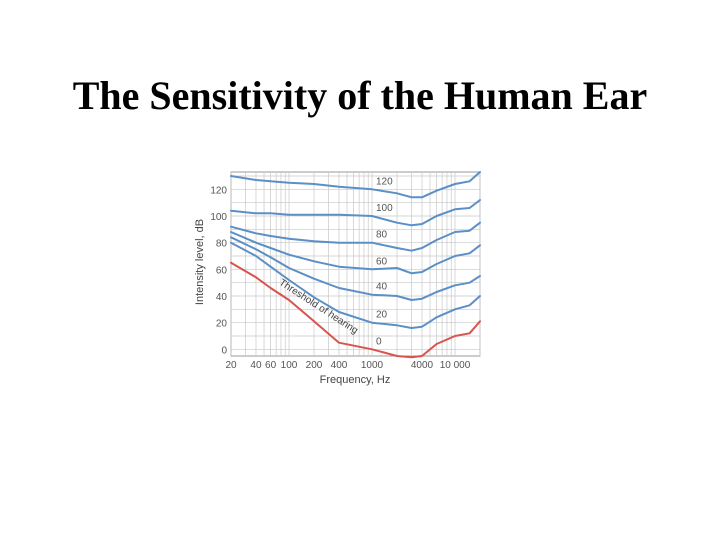  Describe the element at coordinates (382, 287) in the screenshot. I see `series-label-40: 40` at that location.